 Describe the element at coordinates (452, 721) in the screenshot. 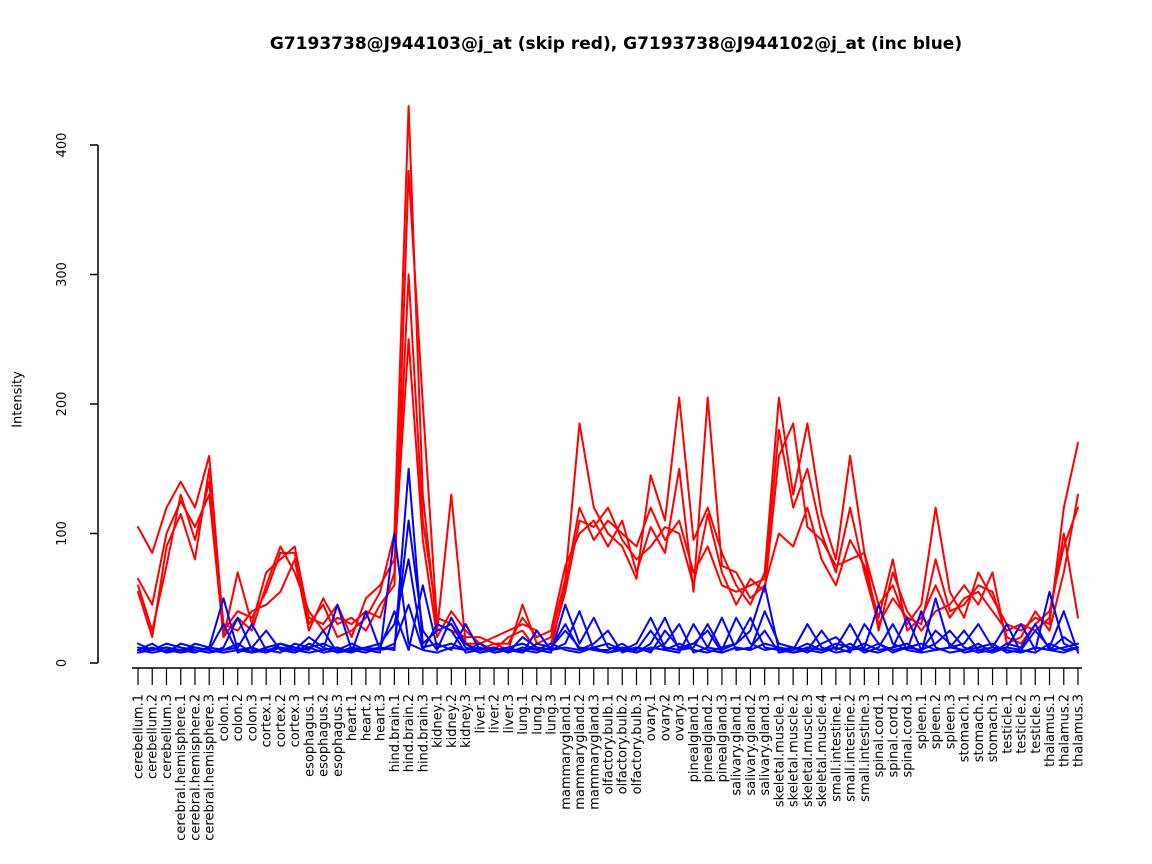

I see `x-tick-label: kidney.2` at that location.